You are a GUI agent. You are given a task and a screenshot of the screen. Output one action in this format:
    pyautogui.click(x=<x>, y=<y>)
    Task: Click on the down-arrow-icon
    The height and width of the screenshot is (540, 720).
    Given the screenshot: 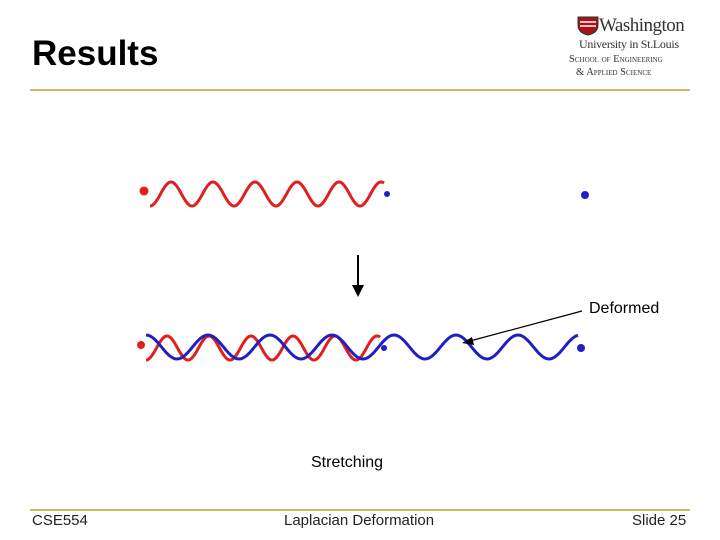 What is the action you would take?
    pyautogui.click(x=358, y=276)
    